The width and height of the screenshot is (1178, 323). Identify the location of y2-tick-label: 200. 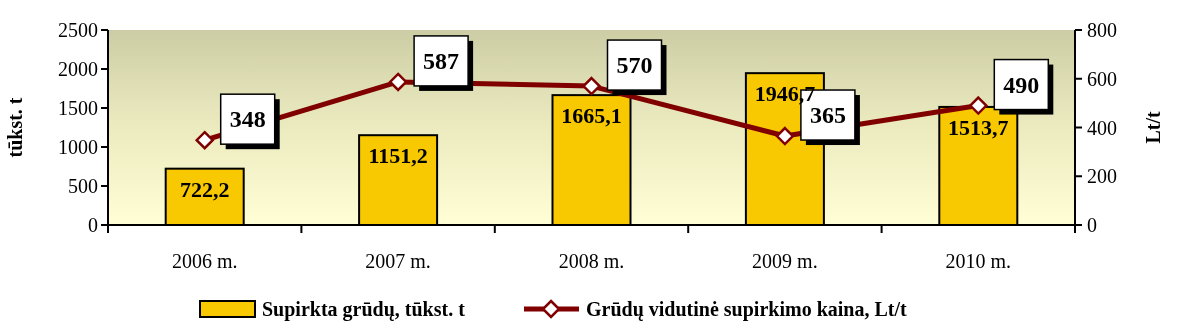
(1102, 176).